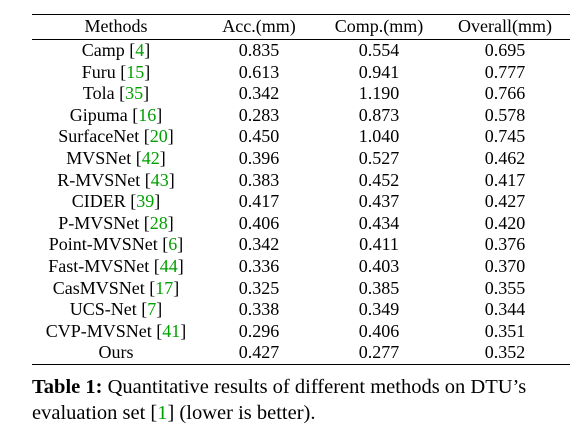  Describe the element at coordinates (379, 93) in the screenshot. I see `completeness-cell: 1.190` at that location.